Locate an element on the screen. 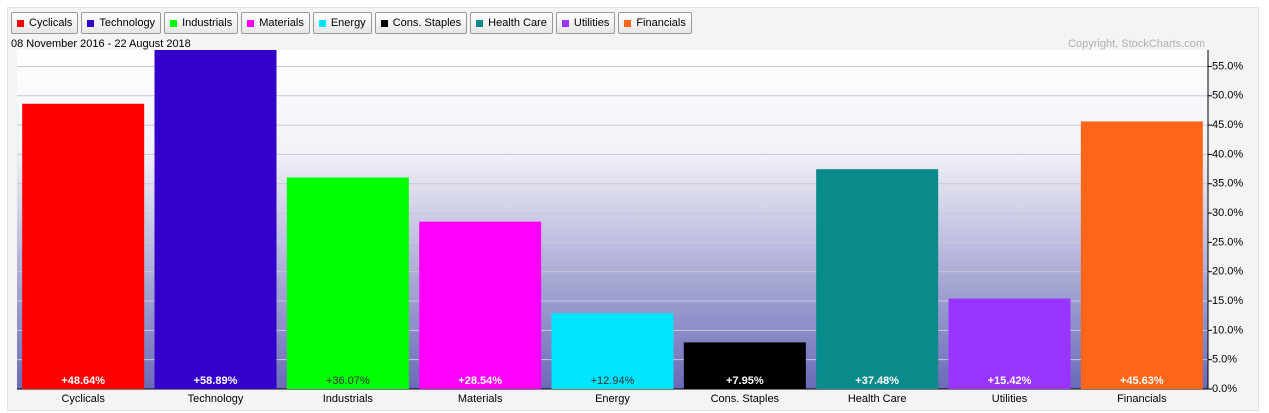  x-tick-label: Financials is located at coordinates (1142, 399).